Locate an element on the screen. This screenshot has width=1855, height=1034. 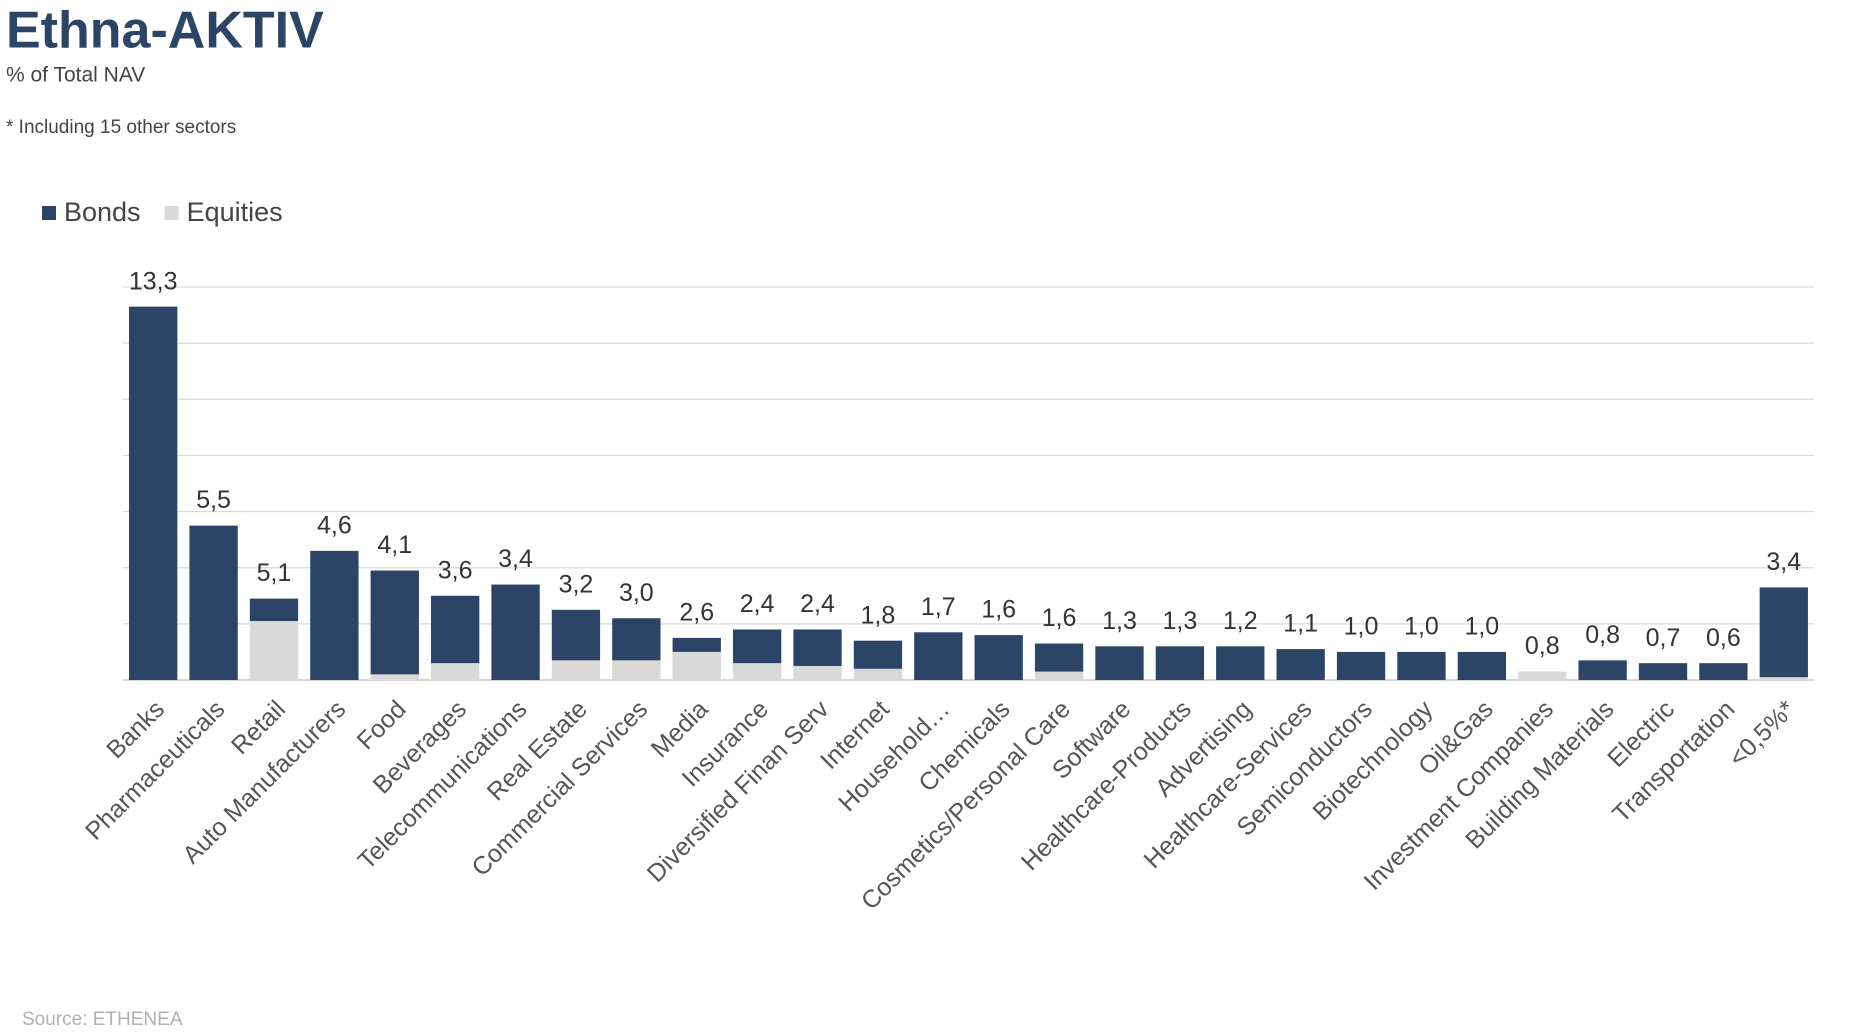
data-label: 2,6 is located at coordinates (696, 613).